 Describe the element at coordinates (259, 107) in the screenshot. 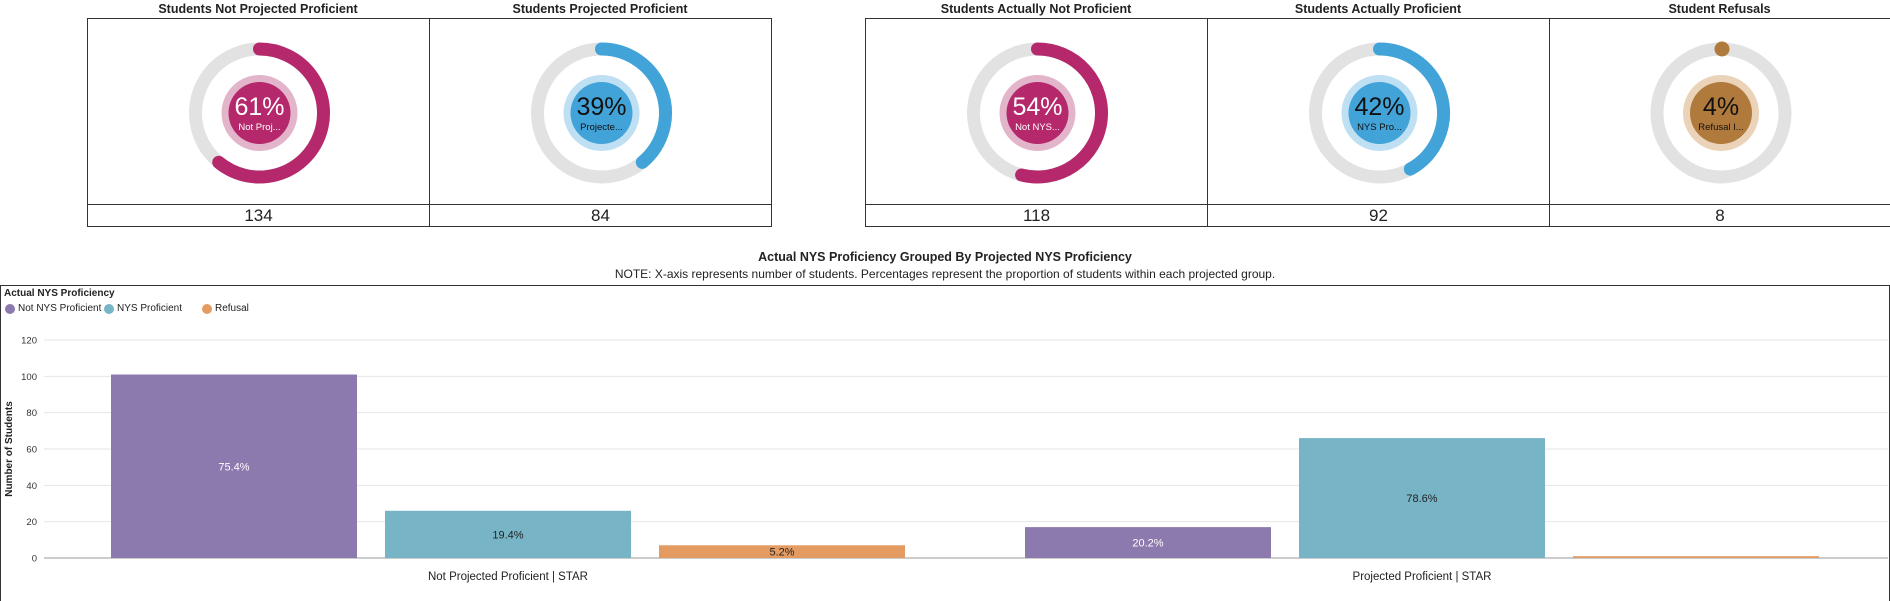

I see `donut-percent: 61%` at that location.